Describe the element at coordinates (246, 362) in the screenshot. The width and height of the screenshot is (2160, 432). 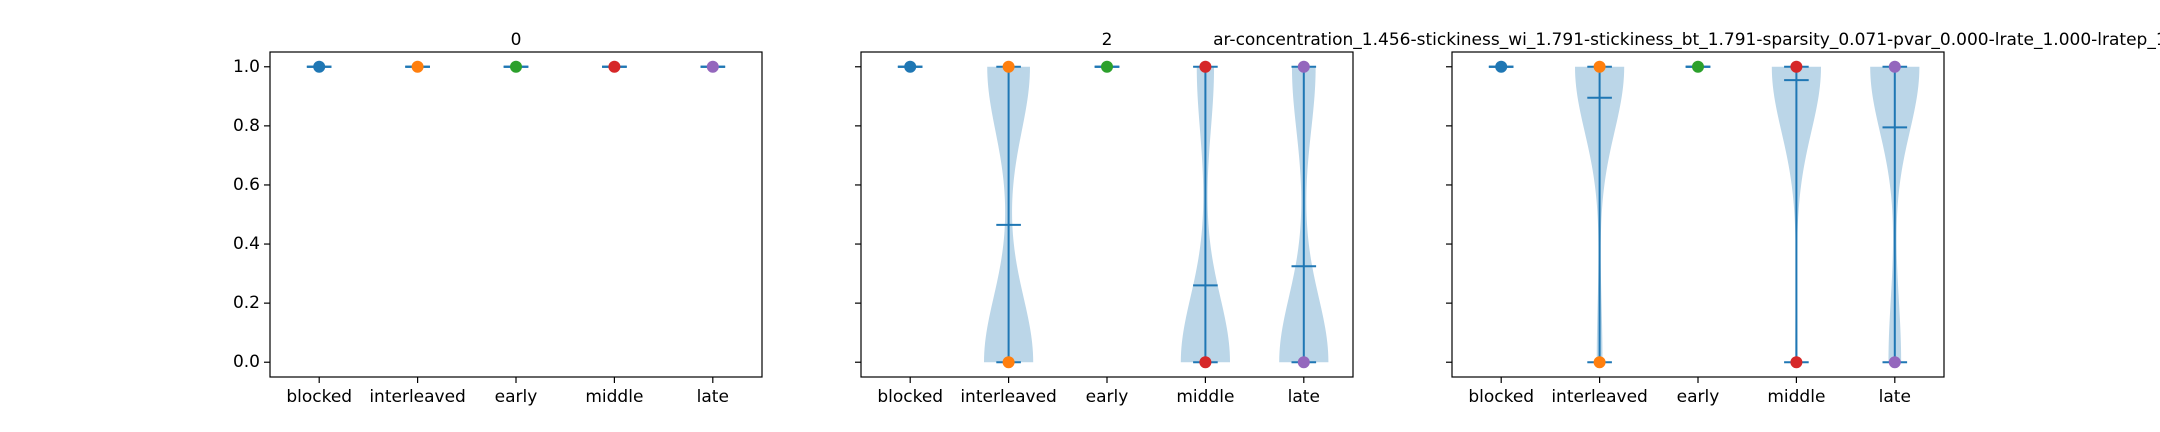
I see `y-tick-label: 0.0` at that location.